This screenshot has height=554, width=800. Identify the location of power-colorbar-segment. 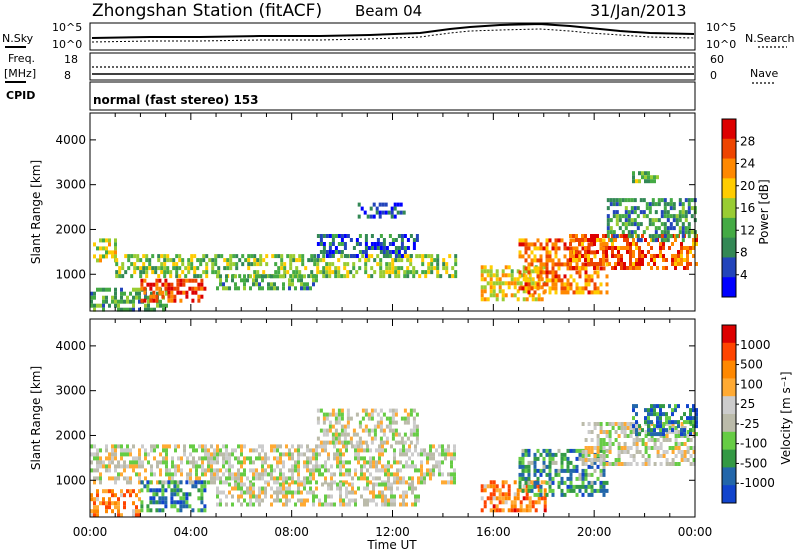
(729, 287).